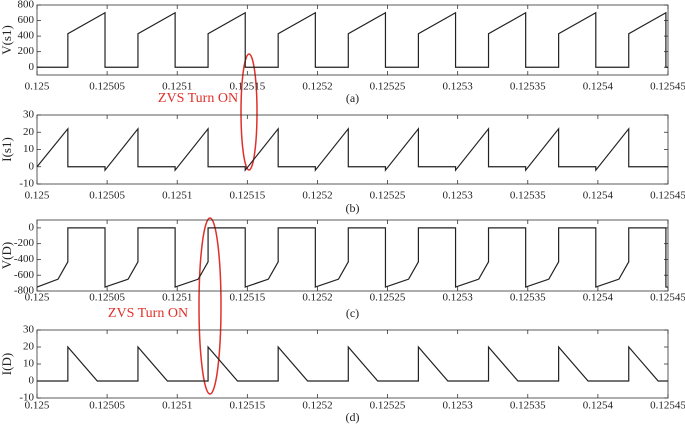  What do you see at coordinates (24, 275) in the screenshot?
I see `y-tick-label: -600` at bounding box center [24, 275].